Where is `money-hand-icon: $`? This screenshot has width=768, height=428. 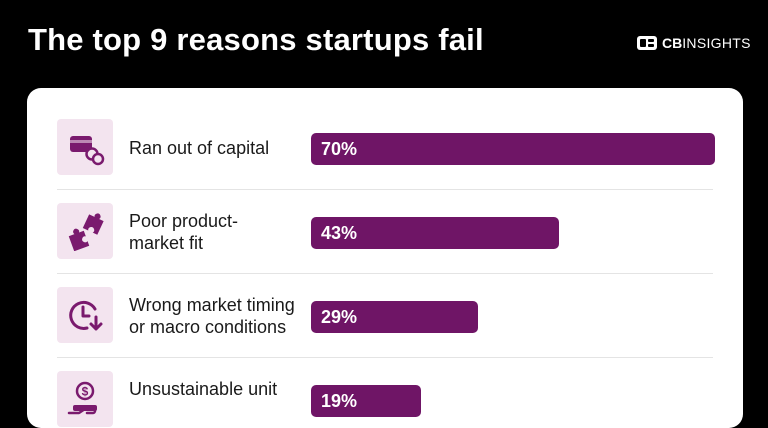
money-hand-icon: $ is located at coordinates (82, 398).